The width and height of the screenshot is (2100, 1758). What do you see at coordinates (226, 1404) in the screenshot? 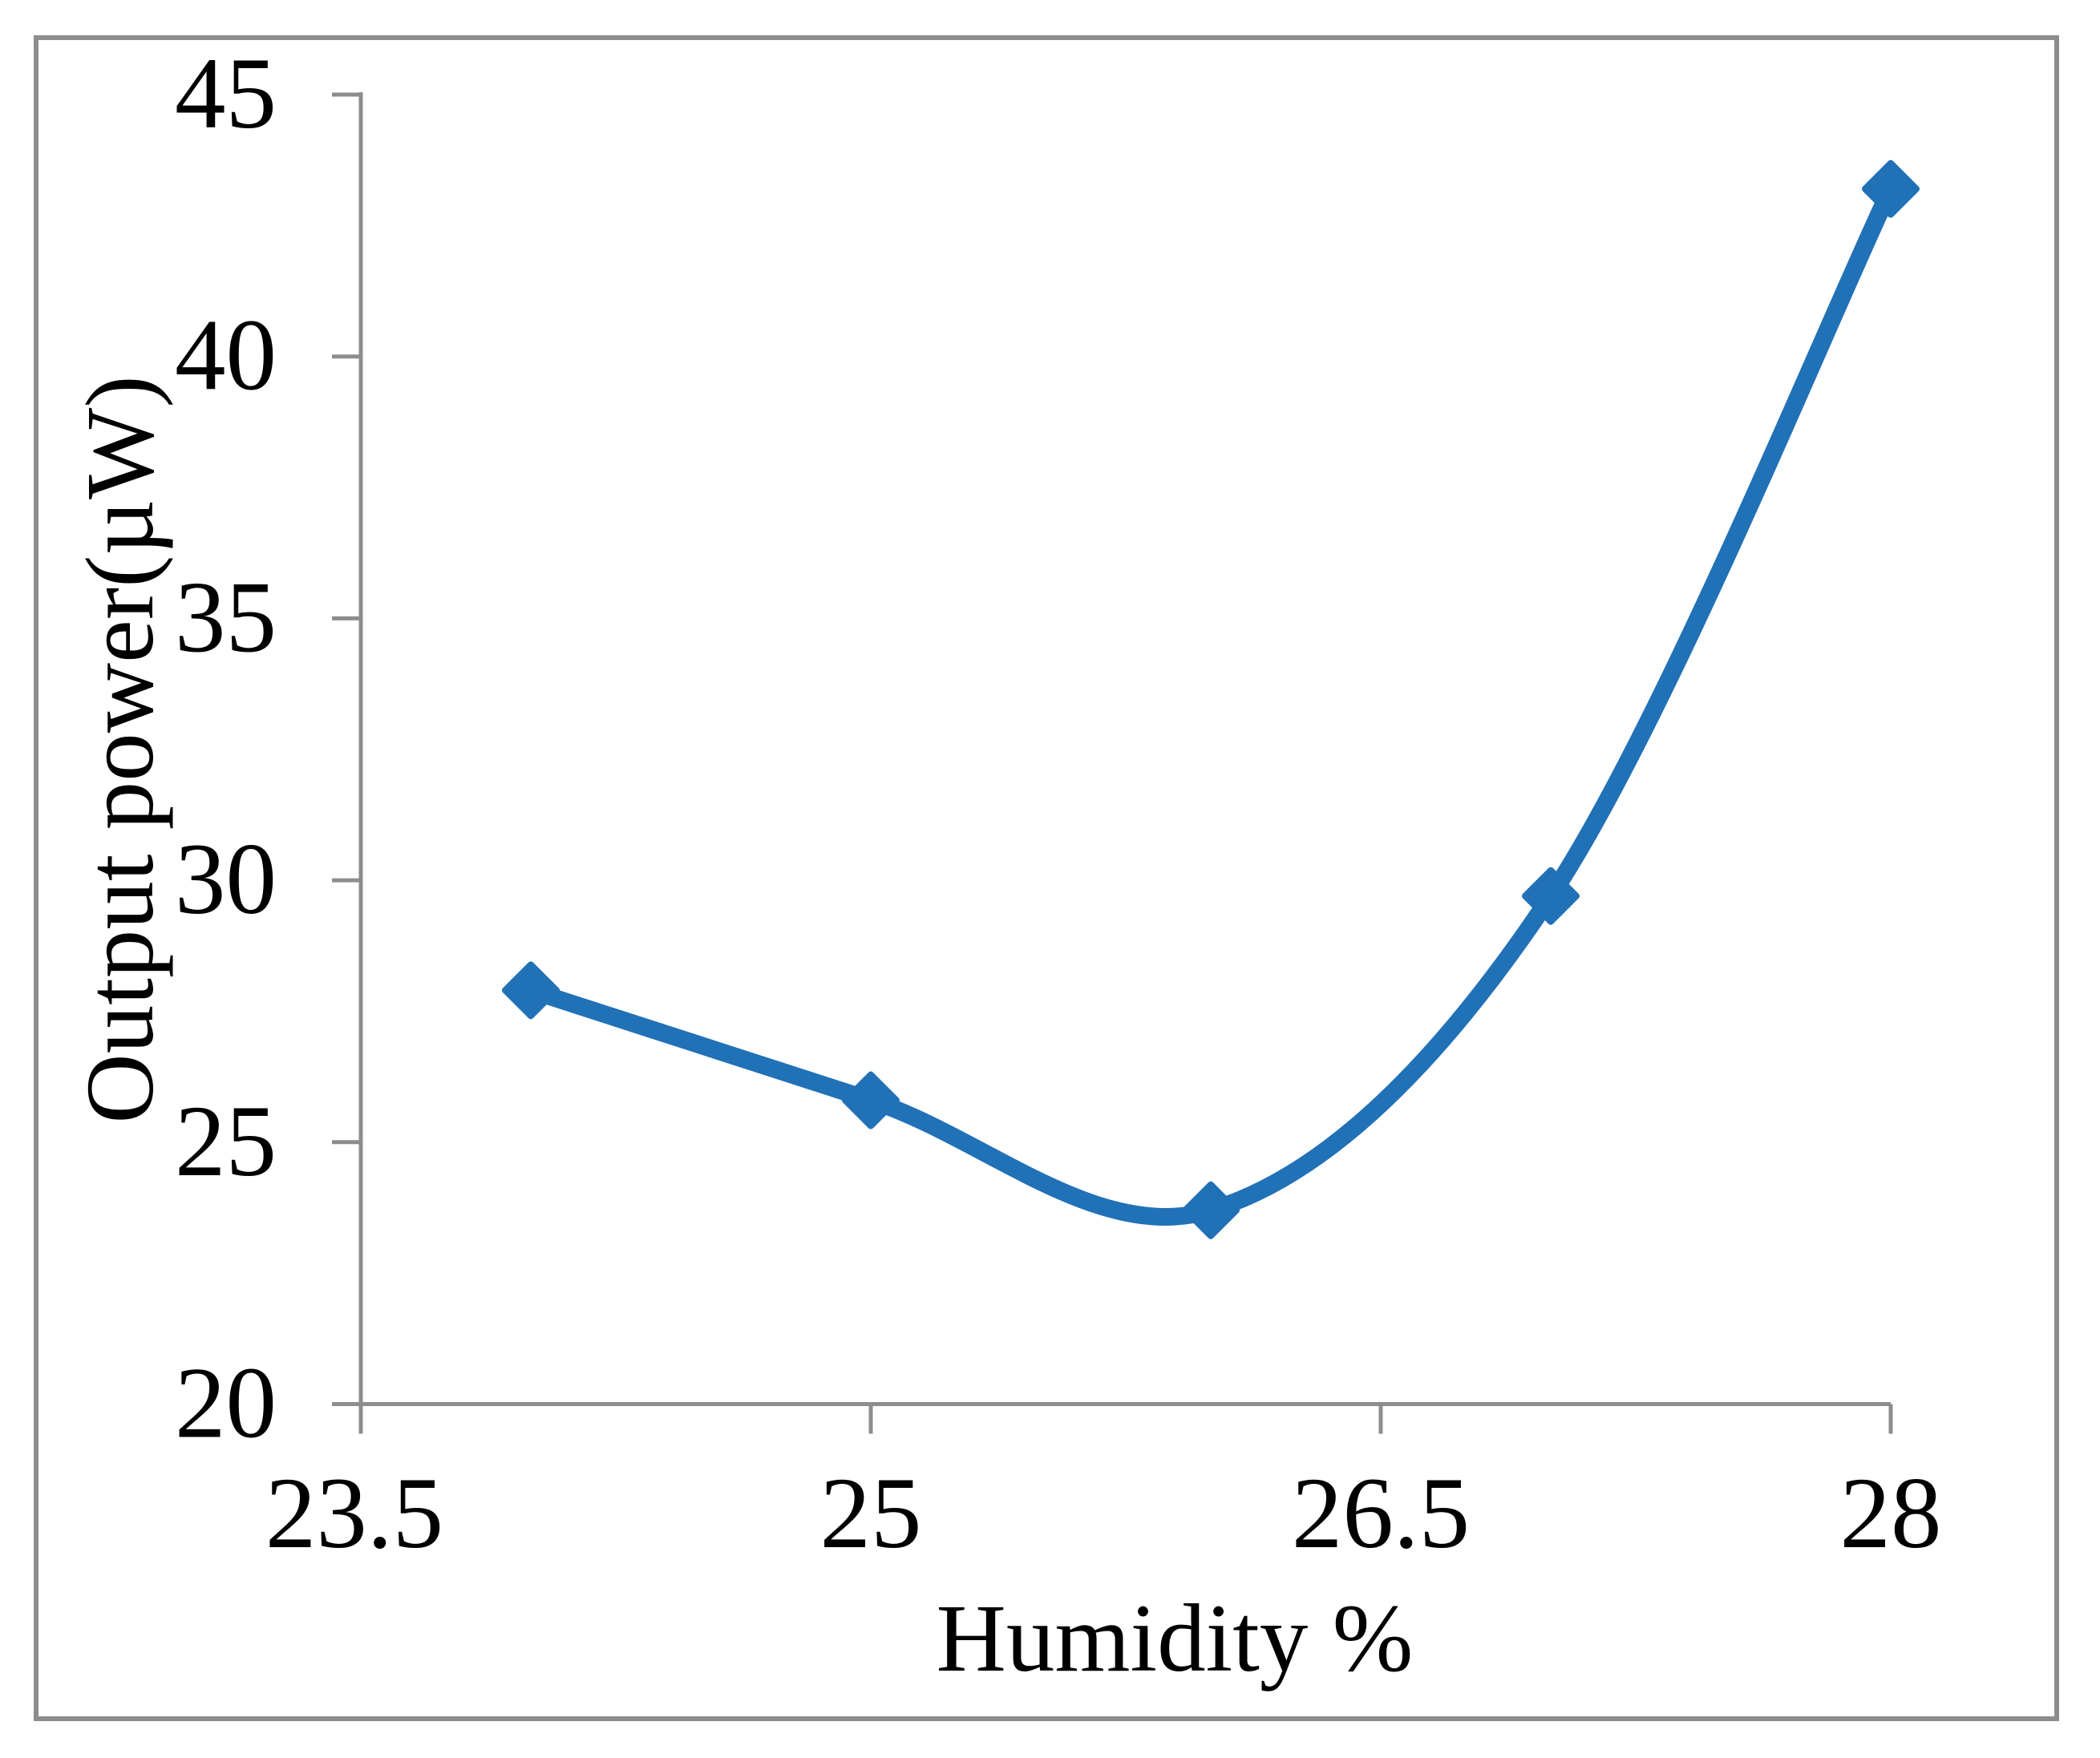
I see `y-tick-label: 20` at bounding box center [226, 1404].